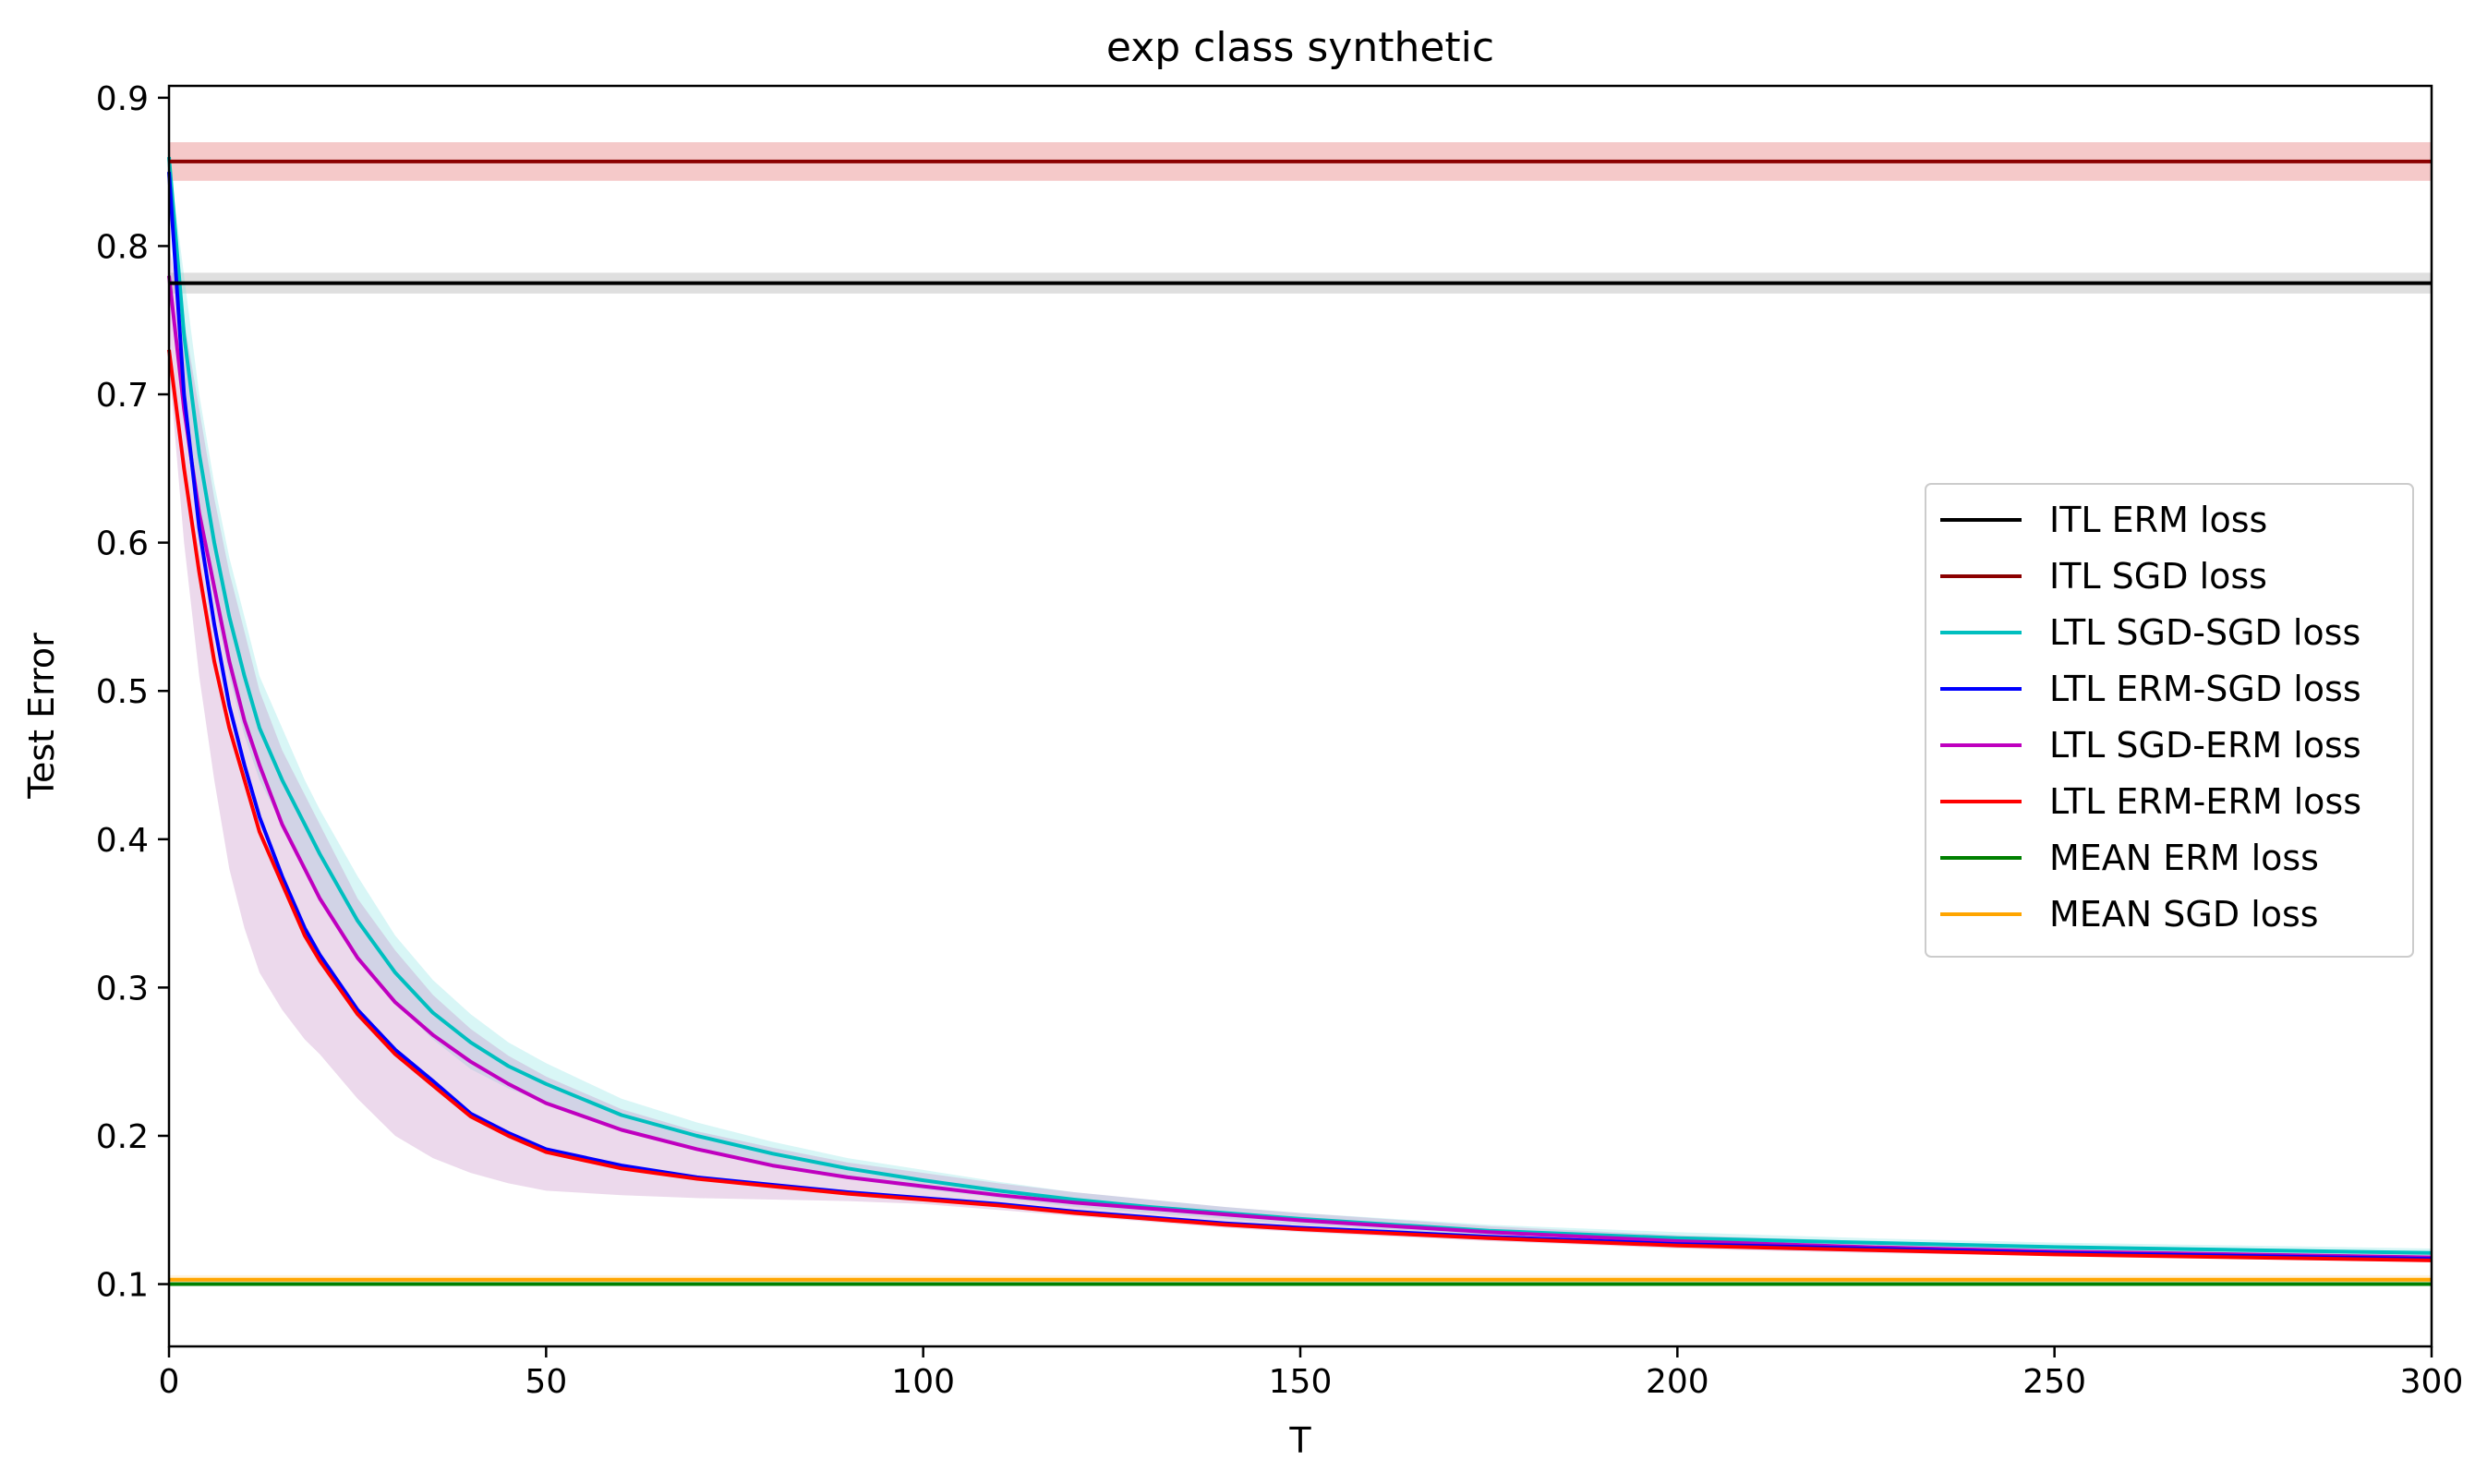  I want to click on y-tick-label: 0.9, so click(122, 99).